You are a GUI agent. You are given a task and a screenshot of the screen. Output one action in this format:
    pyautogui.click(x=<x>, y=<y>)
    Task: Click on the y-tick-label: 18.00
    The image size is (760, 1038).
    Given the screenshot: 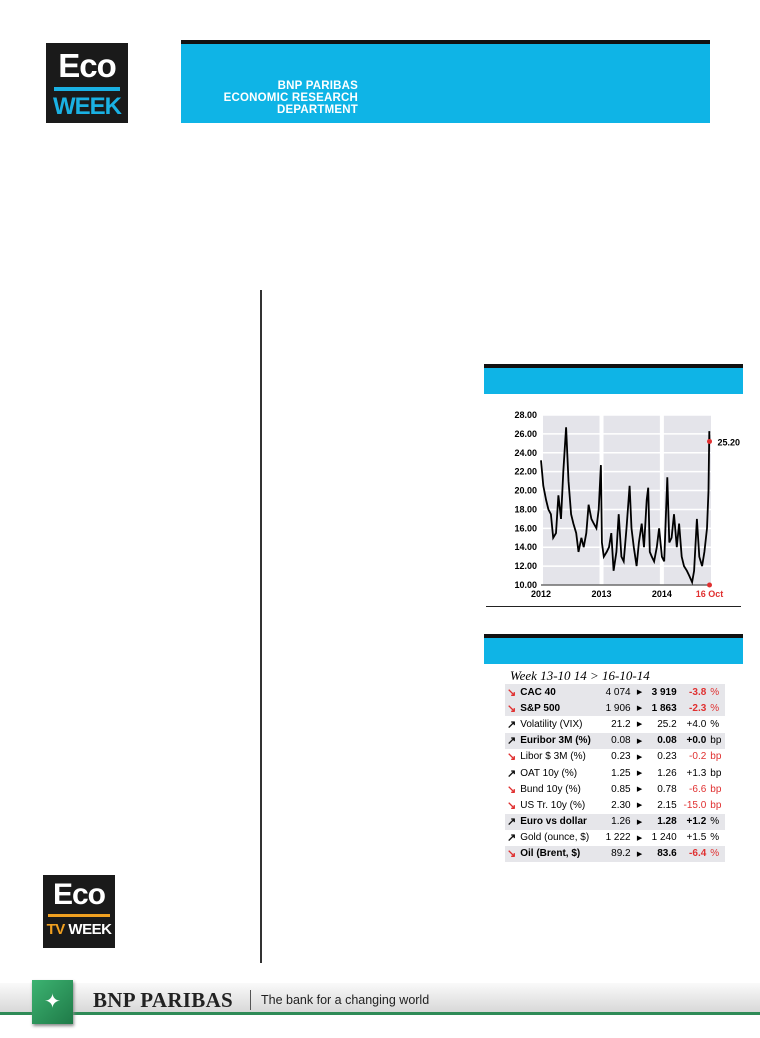 What is the action you would take?
    pyautogui.click(x=525, y=509)
    